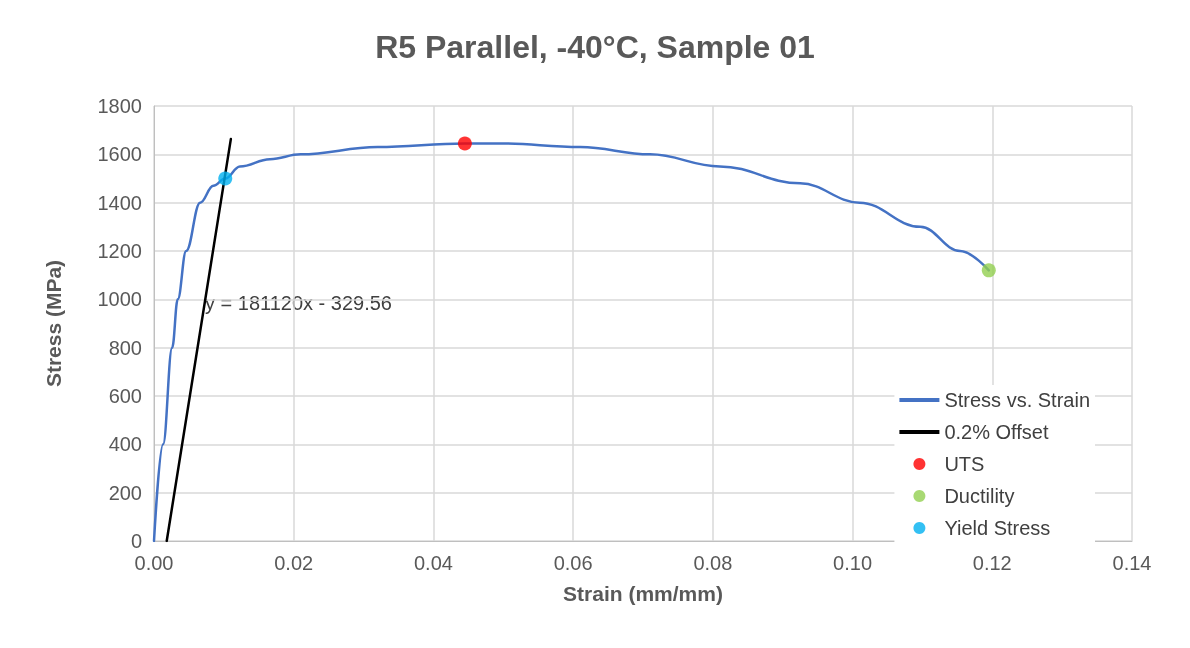 The height and width of the screenshot is (648, 1190). I want to click on legend-label: Yield Stress, so click(997, 528).